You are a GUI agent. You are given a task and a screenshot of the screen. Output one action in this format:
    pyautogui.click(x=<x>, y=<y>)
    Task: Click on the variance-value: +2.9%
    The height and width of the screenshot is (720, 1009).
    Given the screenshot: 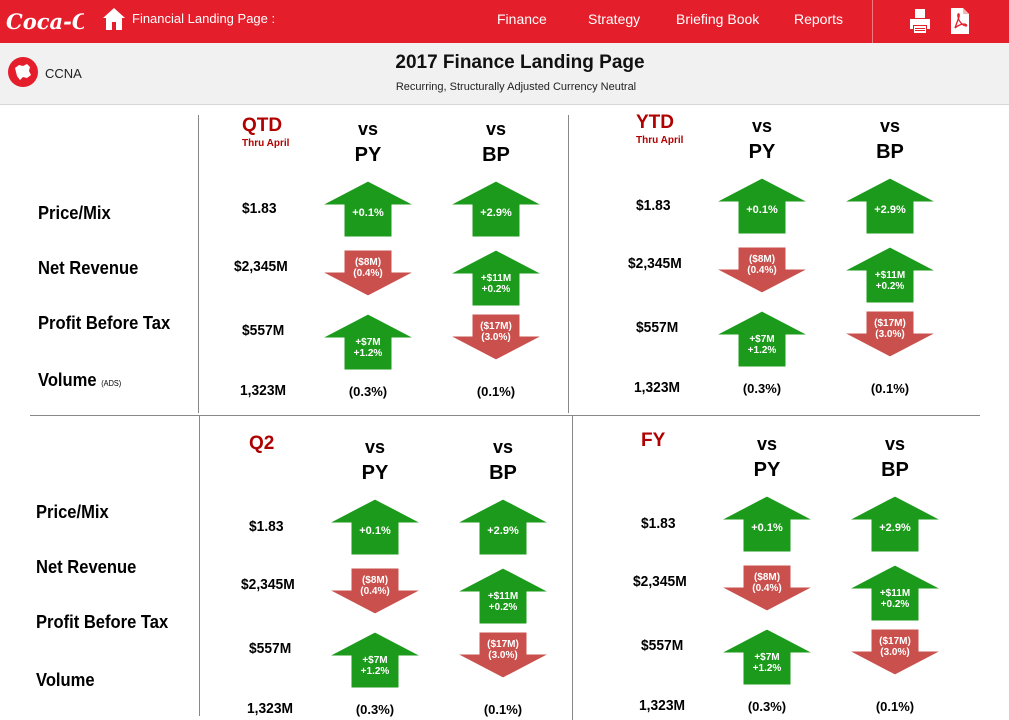 What is the action you would take?
    pyautogui.click(x=496, y=213)
    